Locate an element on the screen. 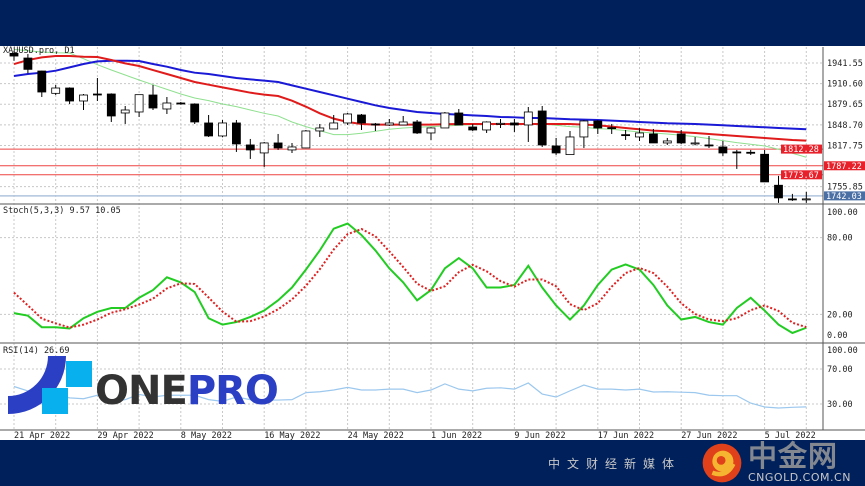  stoch-tick-label: 100.00 is located at coordinates (842, 213).